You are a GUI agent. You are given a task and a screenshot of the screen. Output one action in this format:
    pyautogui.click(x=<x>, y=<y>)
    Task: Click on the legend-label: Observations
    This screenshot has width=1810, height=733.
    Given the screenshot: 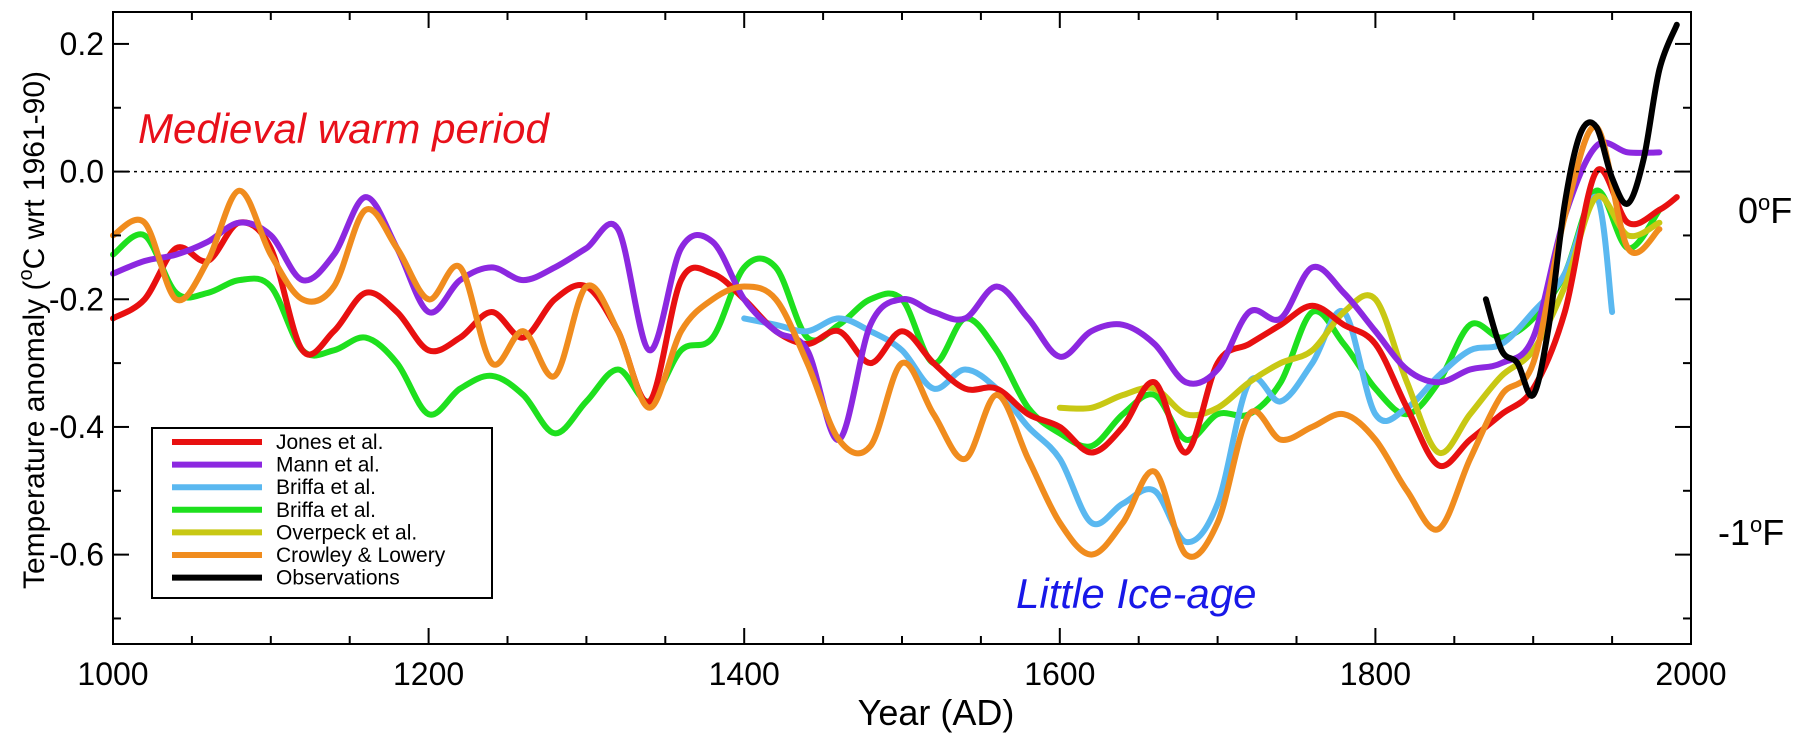 What is the action you would take?
    pyautogui.click(x=338, y=578)
    